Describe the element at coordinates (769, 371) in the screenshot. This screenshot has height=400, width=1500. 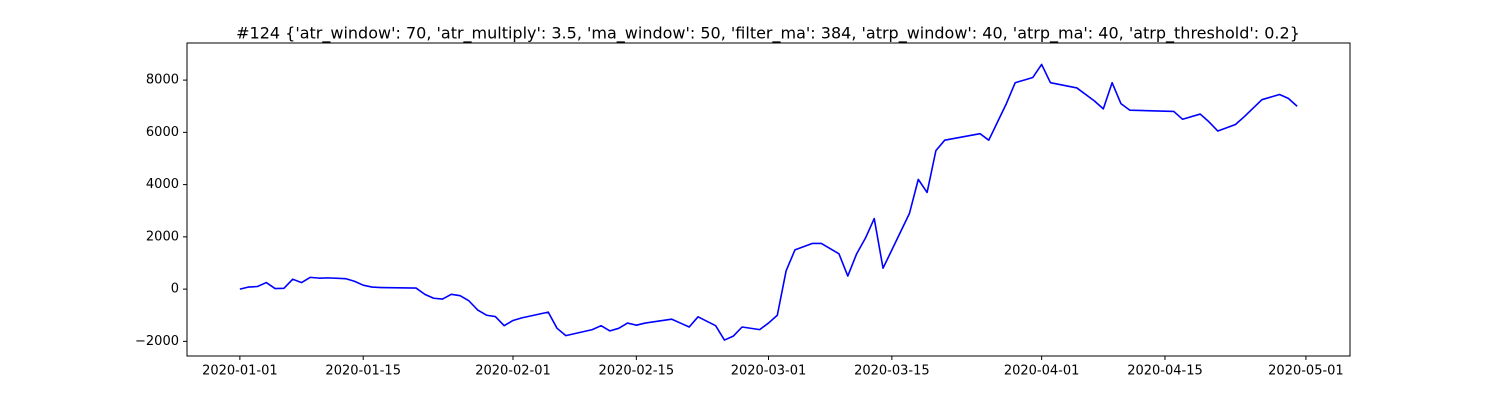
I see `x-tick-label: 2020-03-01` at that location.